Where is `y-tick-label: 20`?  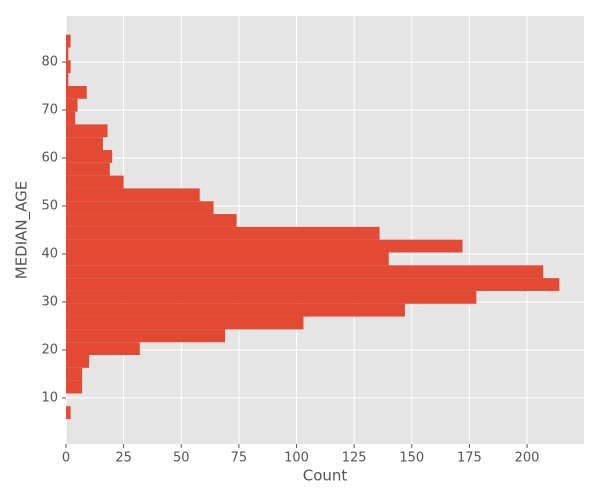
y-tick-label: 20 is located at coordinates (49, 349).